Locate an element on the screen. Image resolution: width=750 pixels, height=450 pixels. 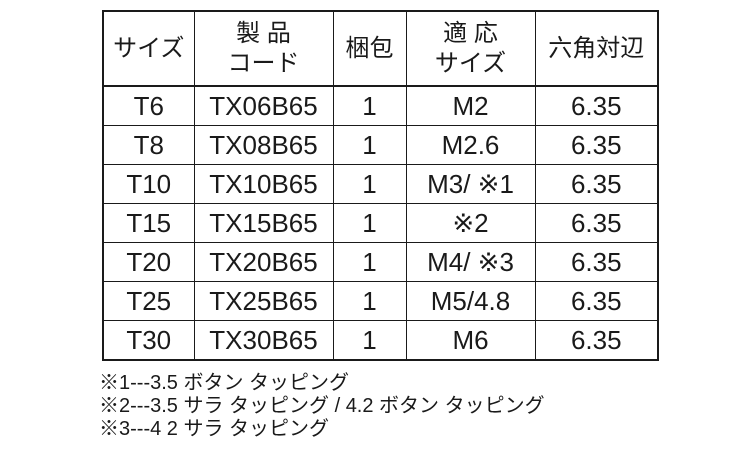
cell-fit-size: M5/4.8 is located at coordinates (470, 301).